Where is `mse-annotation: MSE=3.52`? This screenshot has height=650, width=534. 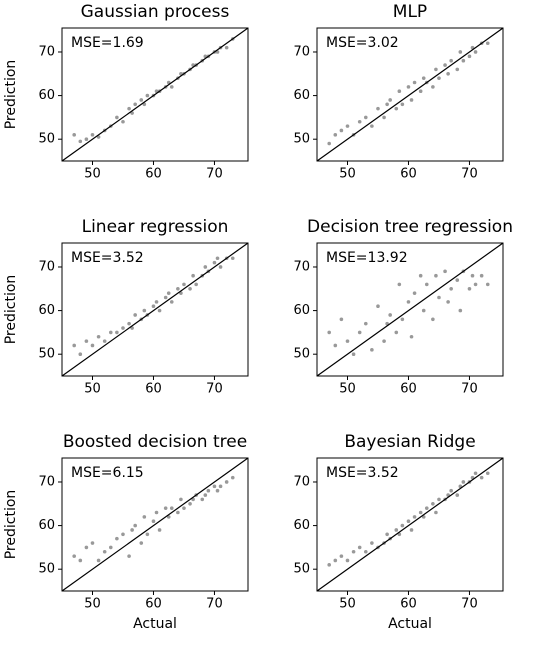 mse-annotation: MSE=3.52 is located at coordinates (107, 258).